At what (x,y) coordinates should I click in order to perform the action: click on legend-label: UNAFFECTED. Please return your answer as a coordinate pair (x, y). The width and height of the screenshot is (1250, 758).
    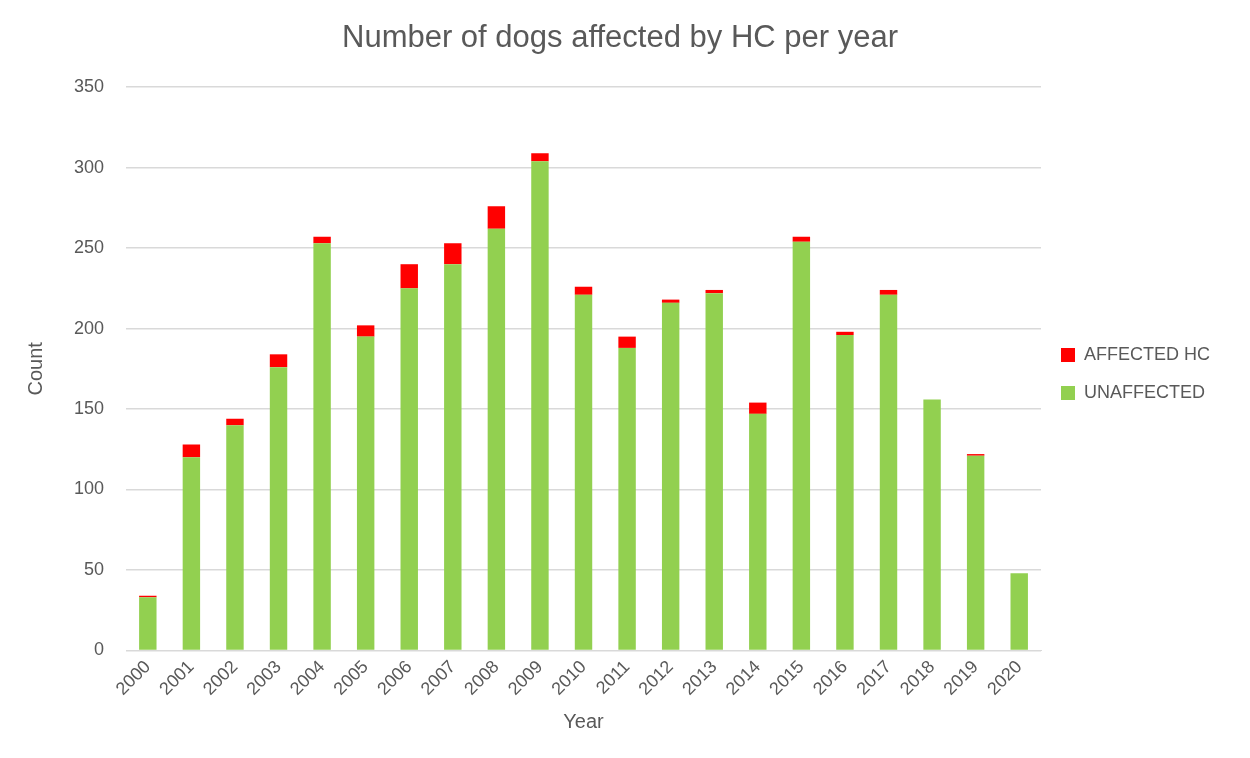
    Looking at the image, I should click on (1144, 391).